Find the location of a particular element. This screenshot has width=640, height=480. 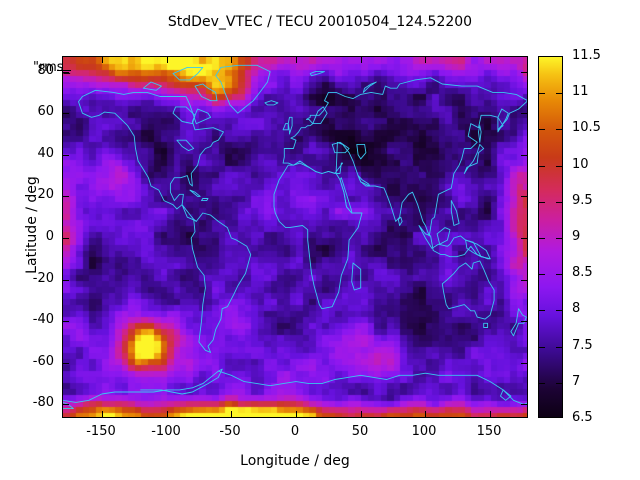

x-tick-label: -50 is located at coordinates (230, 431).